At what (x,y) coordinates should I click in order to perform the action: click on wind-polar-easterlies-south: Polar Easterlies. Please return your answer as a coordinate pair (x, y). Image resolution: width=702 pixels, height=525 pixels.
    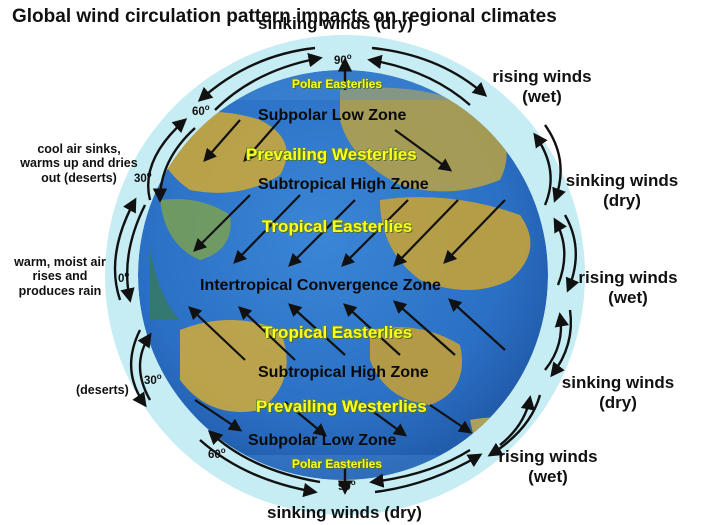
    Looking at the image, I should click on (337, 464).